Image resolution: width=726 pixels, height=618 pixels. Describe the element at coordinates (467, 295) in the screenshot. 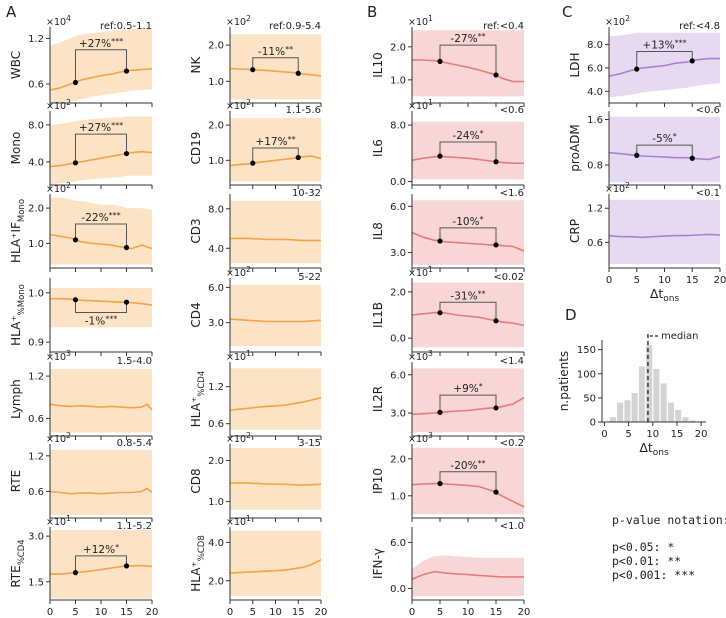

I see `bracket-label: -31%**` at that location.